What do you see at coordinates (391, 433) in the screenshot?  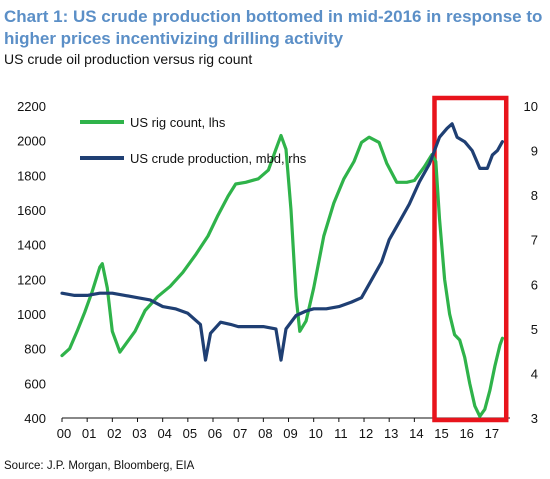 I see `x-tick-label: 13` at bounding box center [391, 433].